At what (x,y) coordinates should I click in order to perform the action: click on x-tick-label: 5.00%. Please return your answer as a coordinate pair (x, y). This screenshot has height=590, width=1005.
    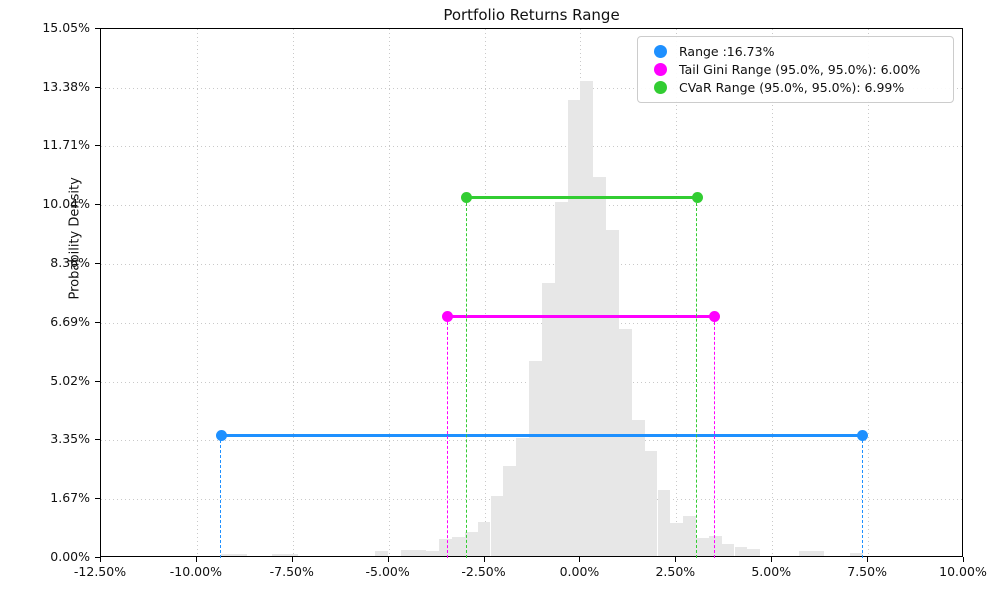
    Looking at the image, I should click on (771, 571).